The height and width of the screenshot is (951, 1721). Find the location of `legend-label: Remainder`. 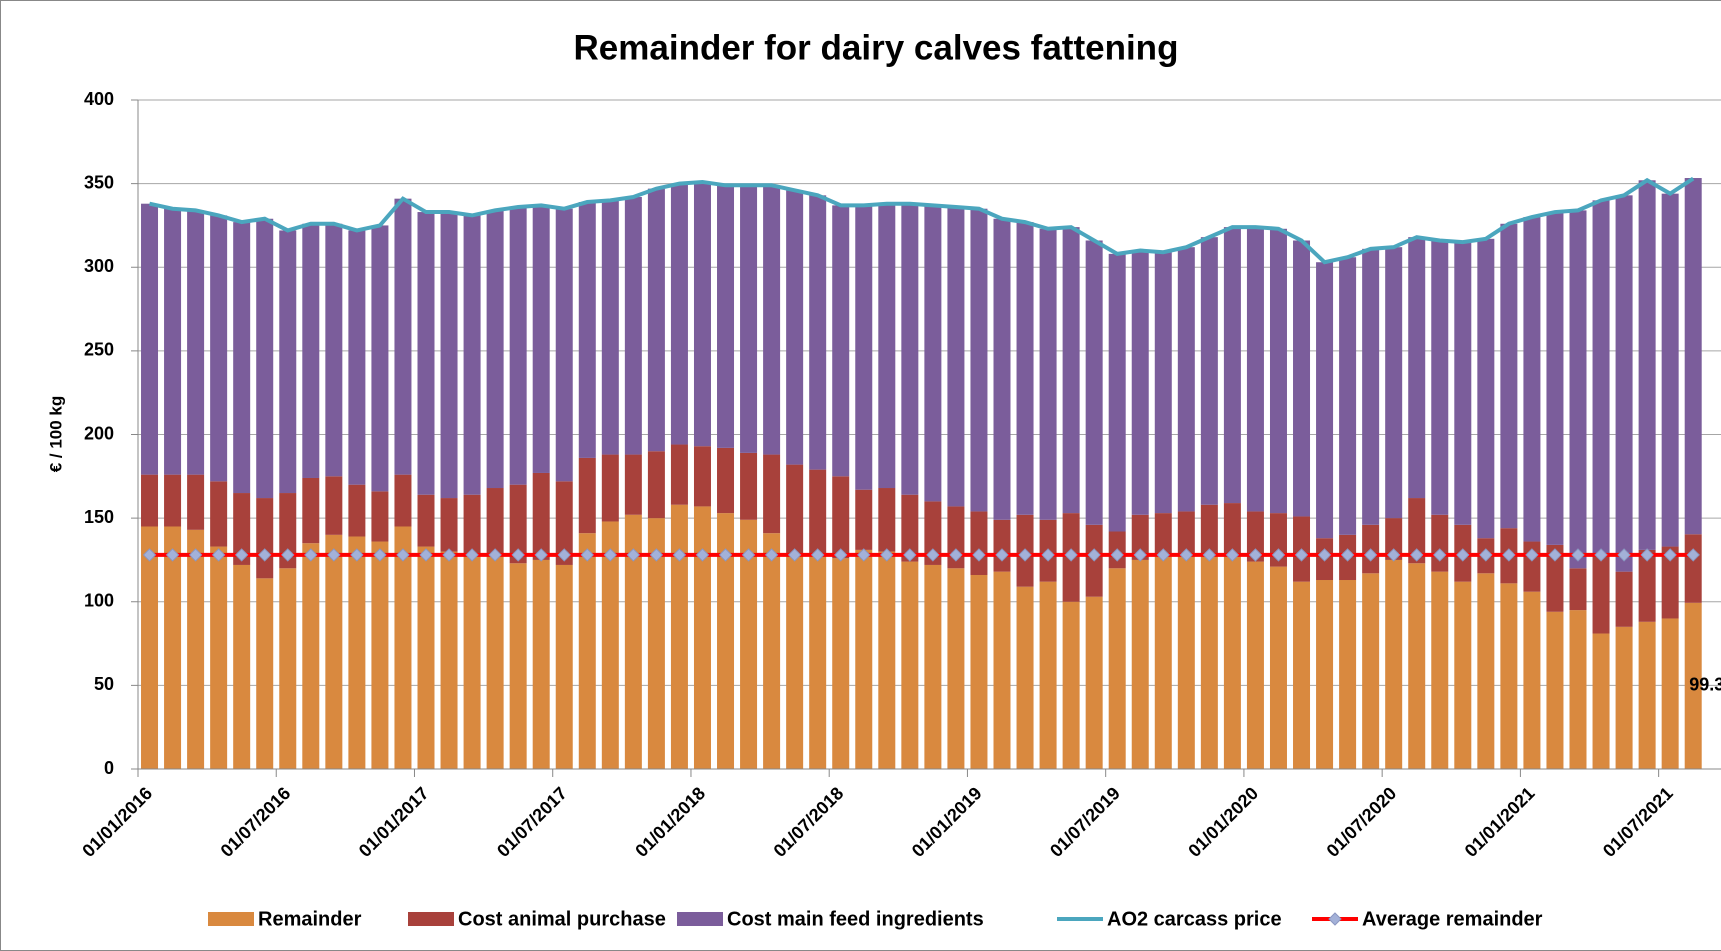

legend-label: Remainder is located at coordinates (310, 919).